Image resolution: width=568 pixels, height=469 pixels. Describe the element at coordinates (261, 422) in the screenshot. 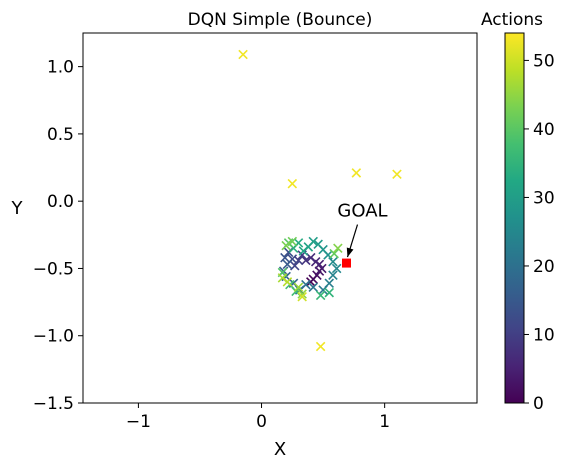

I see `x-tick-label: 0` at that location.